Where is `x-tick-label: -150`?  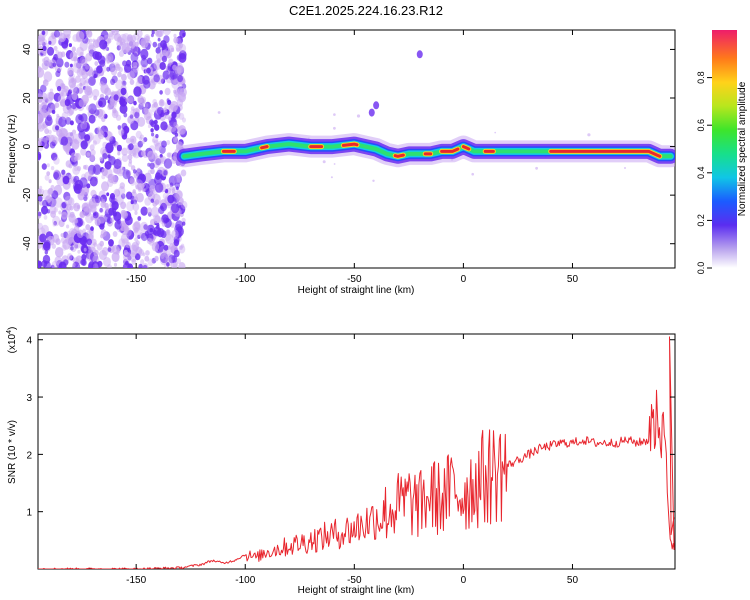
x-tick-label: -150 is located at coordinates (136, 580).